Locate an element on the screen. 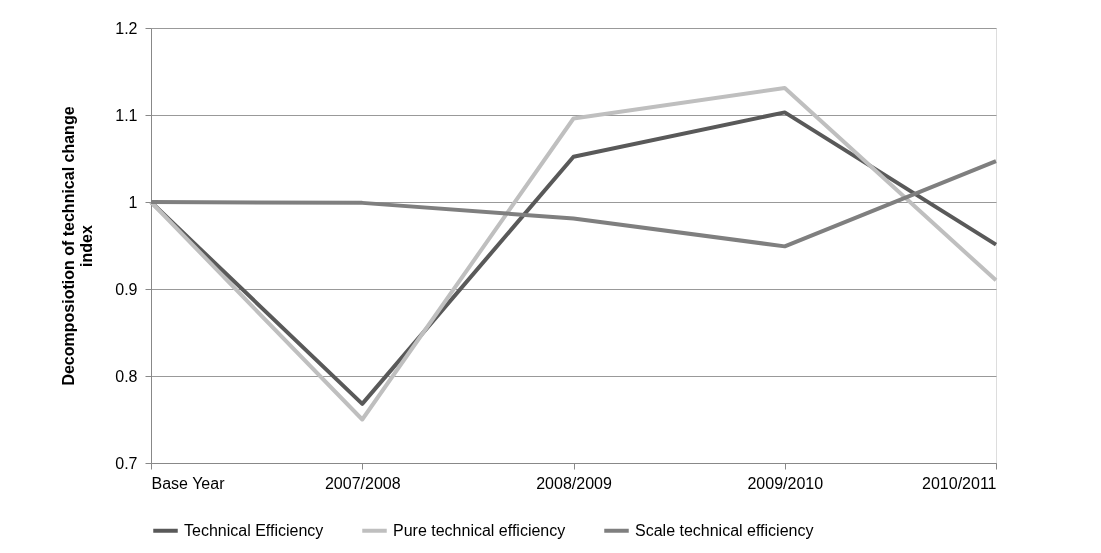  y-tick-label: 0.7 is located at coordinates (126, 463).